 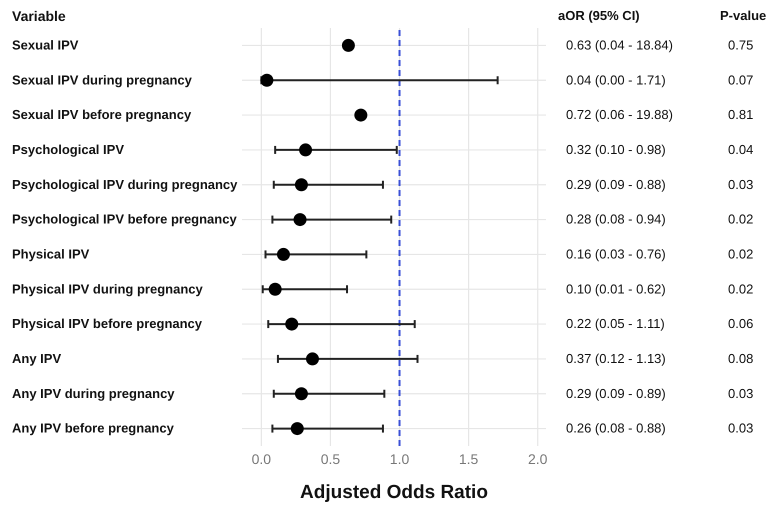 What do you see at coordinates (538, 458) in the screenshot?
I see `x-tick-label: 2.0` at bounding box center [538, 458].